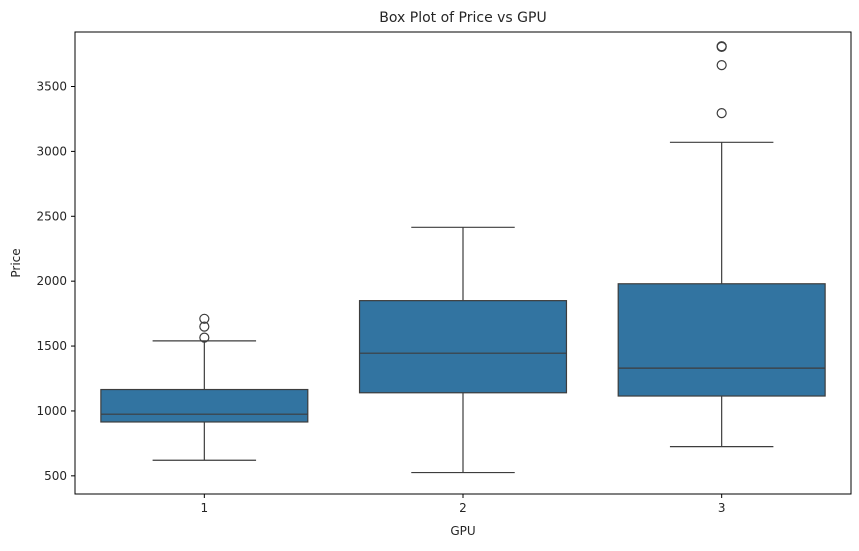 This screenshot has width=859, height=551. What do you see at coordinates (51, 281) in the screenshot?
I see `y-tick-label-2000: 2000` at bounding box center [51, 281].